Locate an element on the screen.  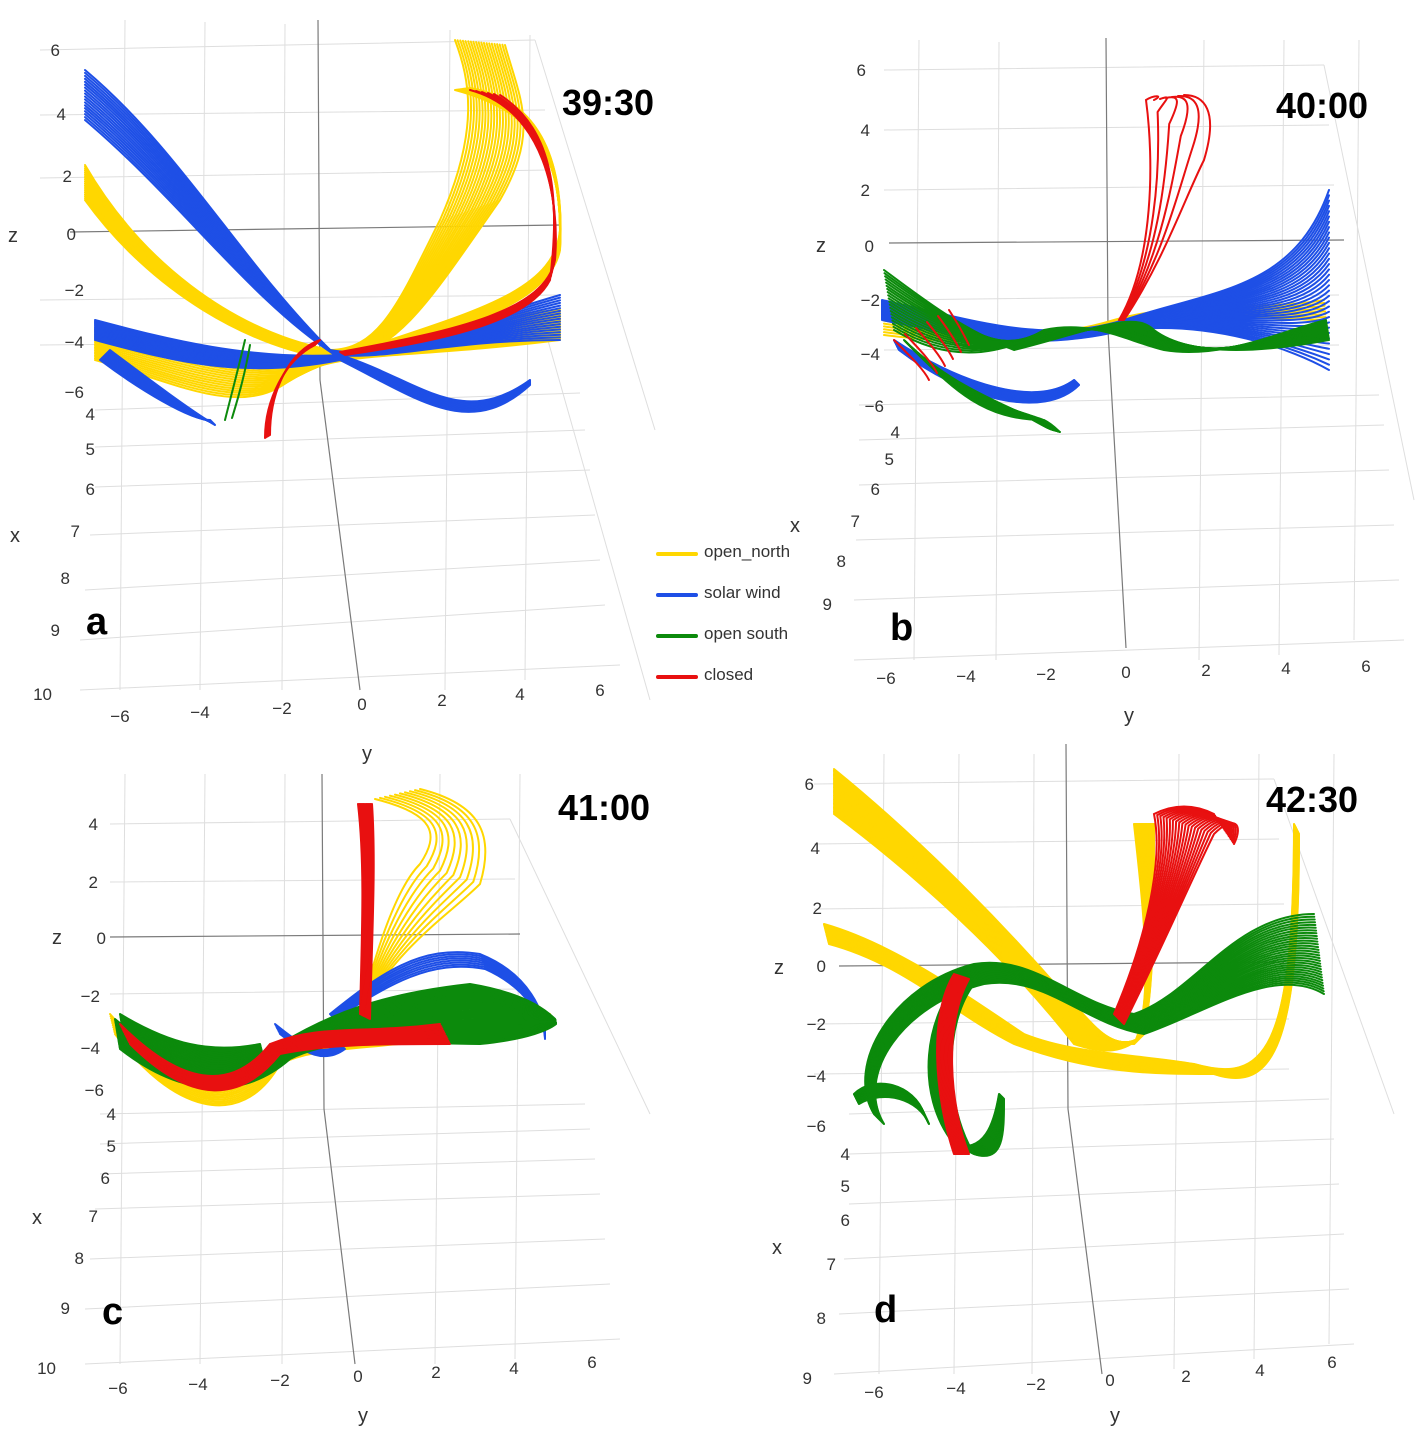
panel-b-label: b is located at coordinates (901, 628).